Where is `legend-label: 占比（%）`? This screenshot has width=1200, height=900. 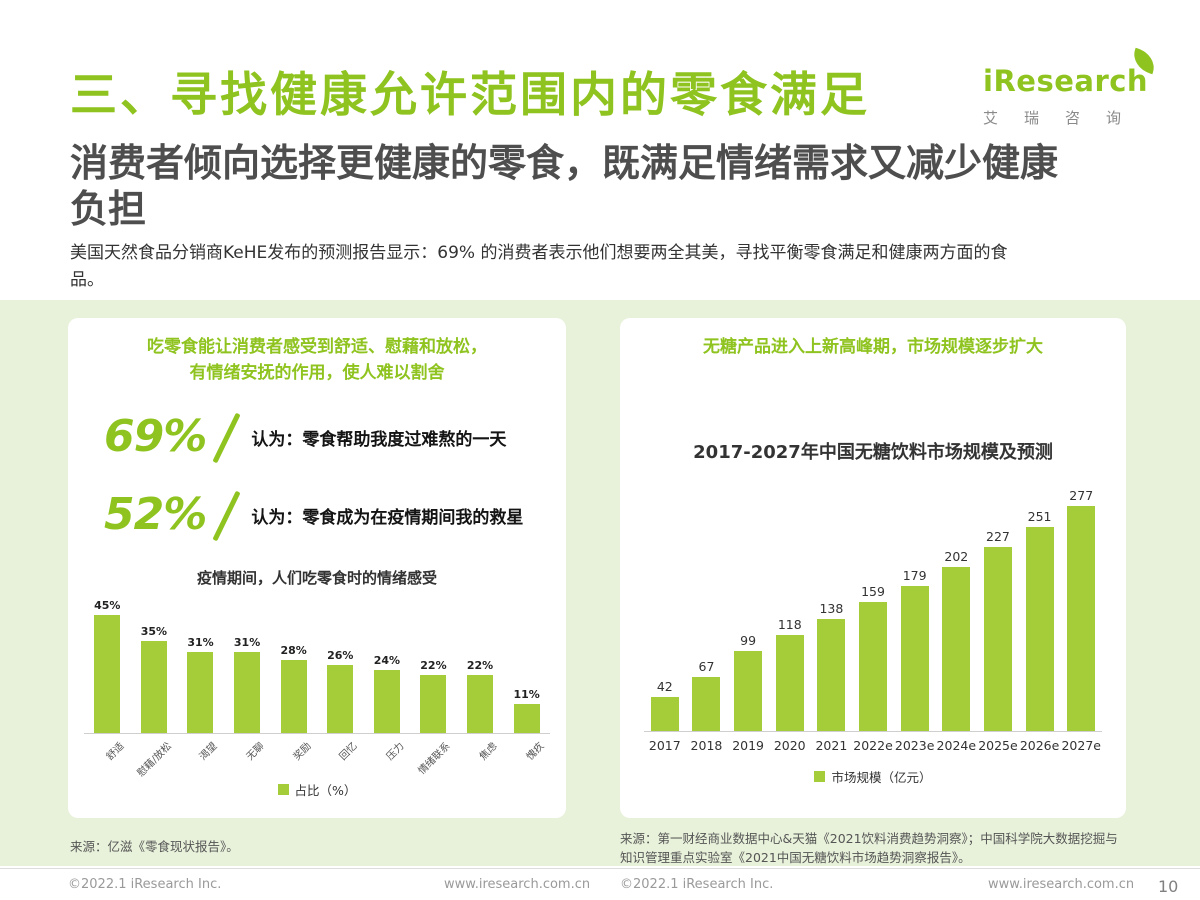 legend-label: 占比（%） is located at coordinates (325, 790).